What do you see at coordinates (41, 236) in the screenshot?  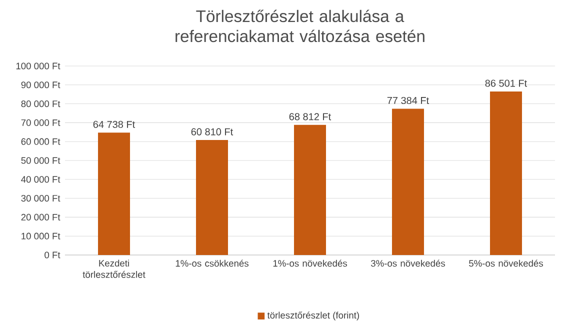 I see `y-tick-label: 10 000 Ft` at bounding box center [41, 236].